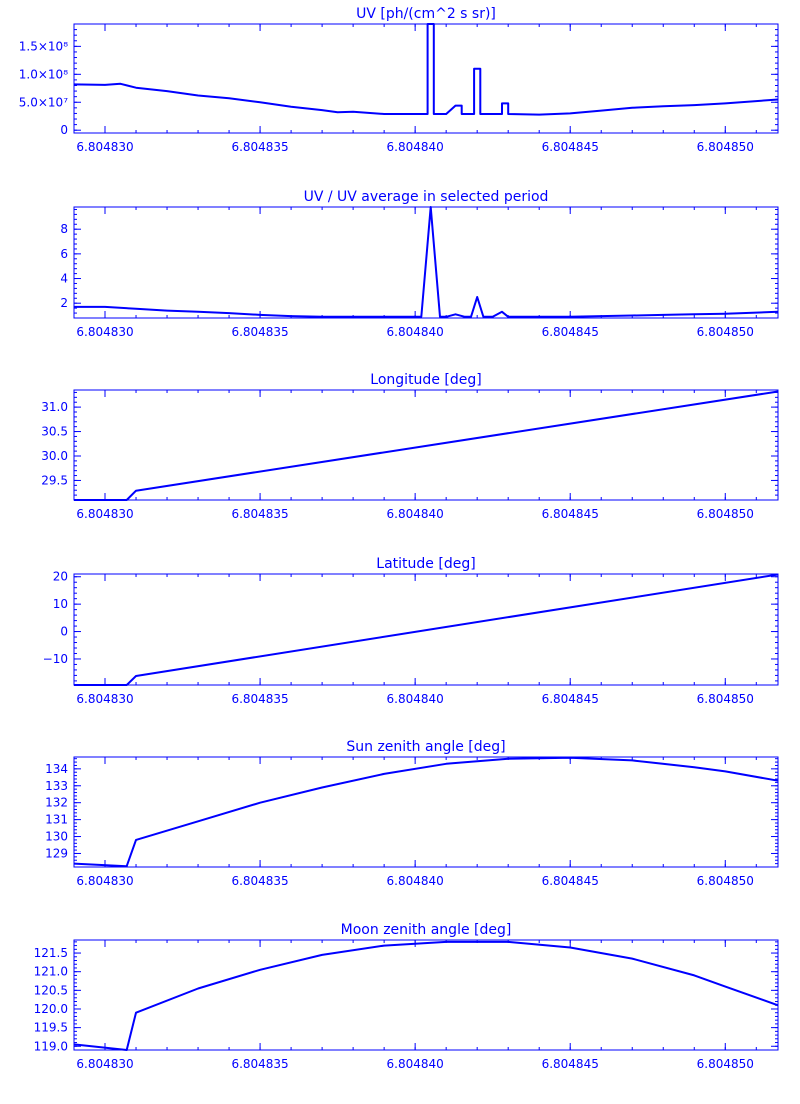 The height and width of the screenshot is (1104, 800). I want to click on y-tick-label: 129, so click(56, 853).